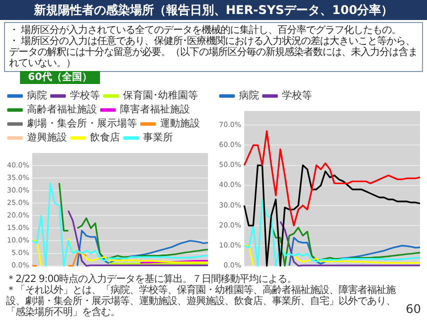 The image size is (427, 320). Describe the element at coordinates (60, 77) in the screenshot. I see `chart-subtitle: 60代（全国）` at that location.